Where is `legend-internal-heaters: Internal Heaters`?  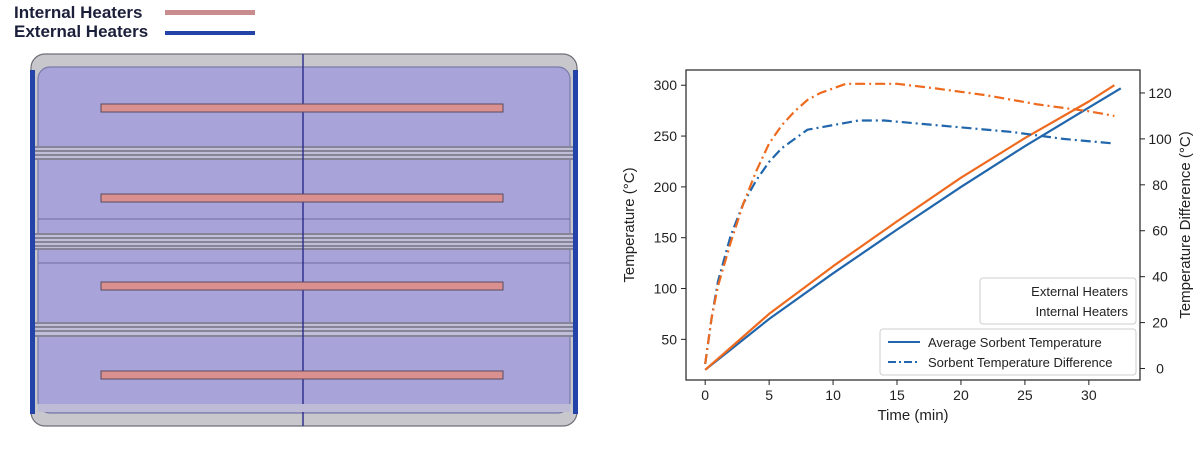
legend-internal-heaters: Internal Heaters is located at coordinates (1082, 311).